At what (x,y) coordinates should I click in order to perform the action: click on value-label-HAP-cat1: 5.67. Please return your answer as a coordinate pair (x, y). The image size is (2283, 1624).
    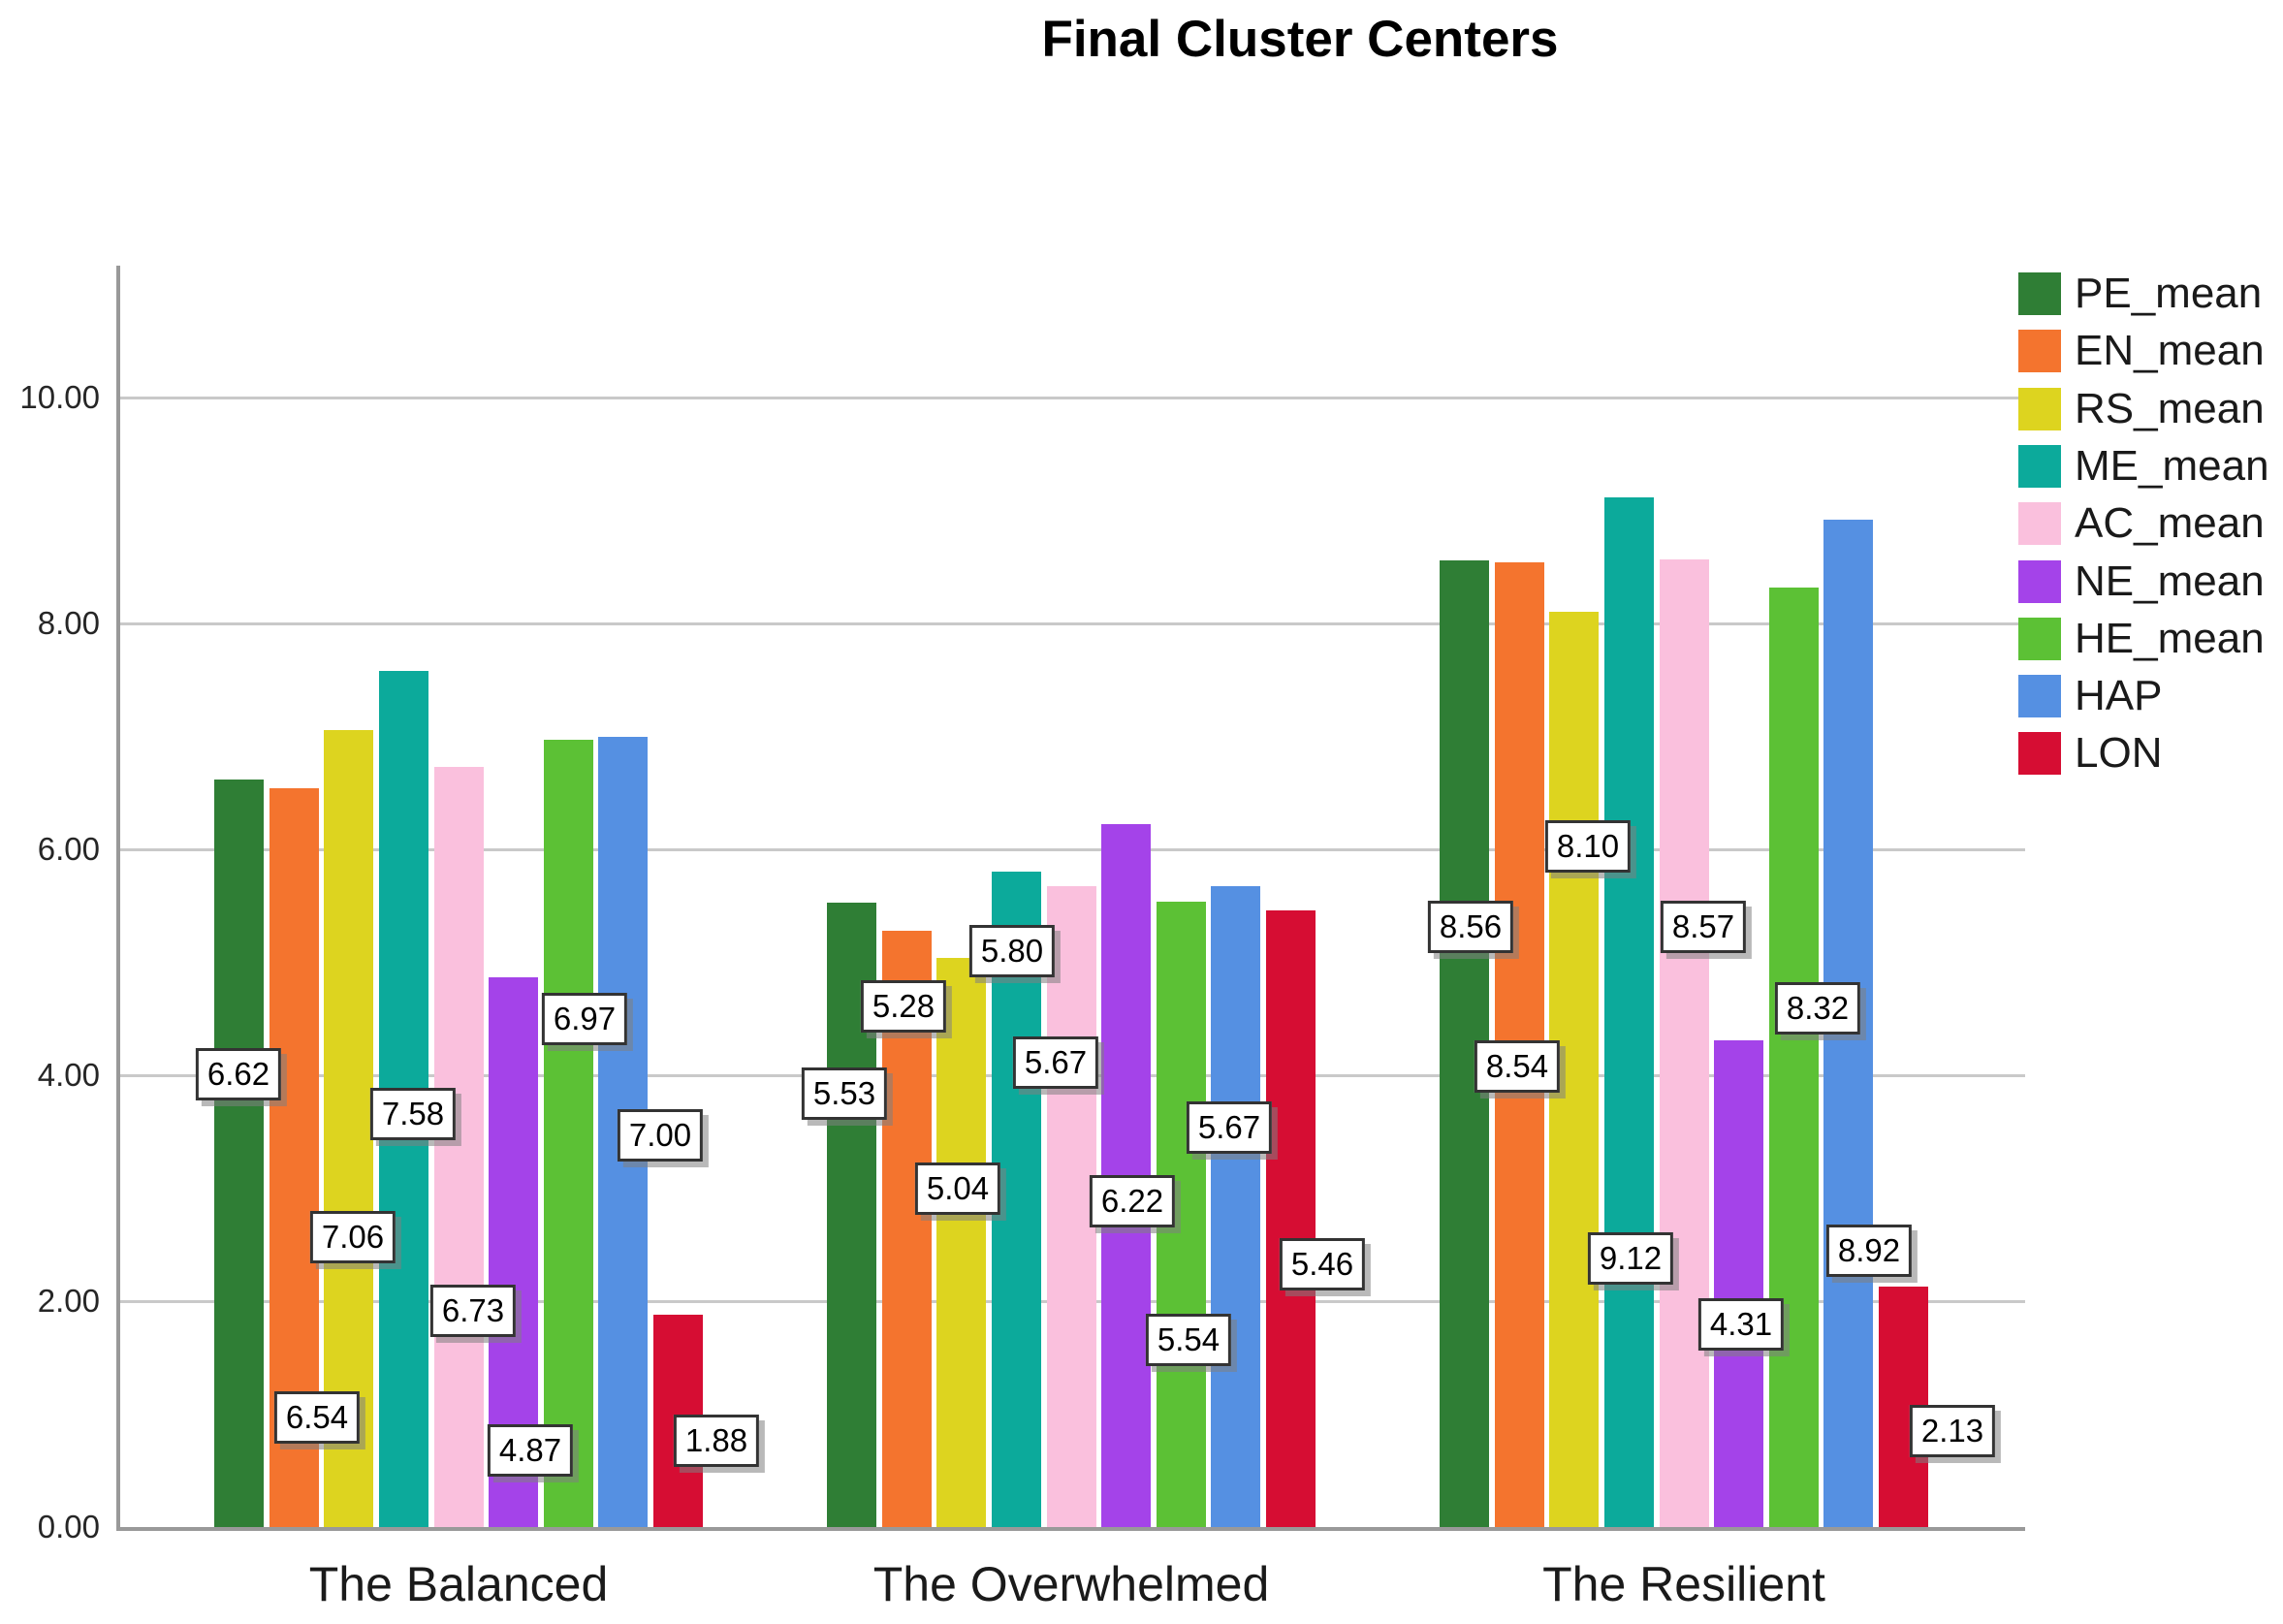
    Looking at the image, I should click on (1230, 1127).